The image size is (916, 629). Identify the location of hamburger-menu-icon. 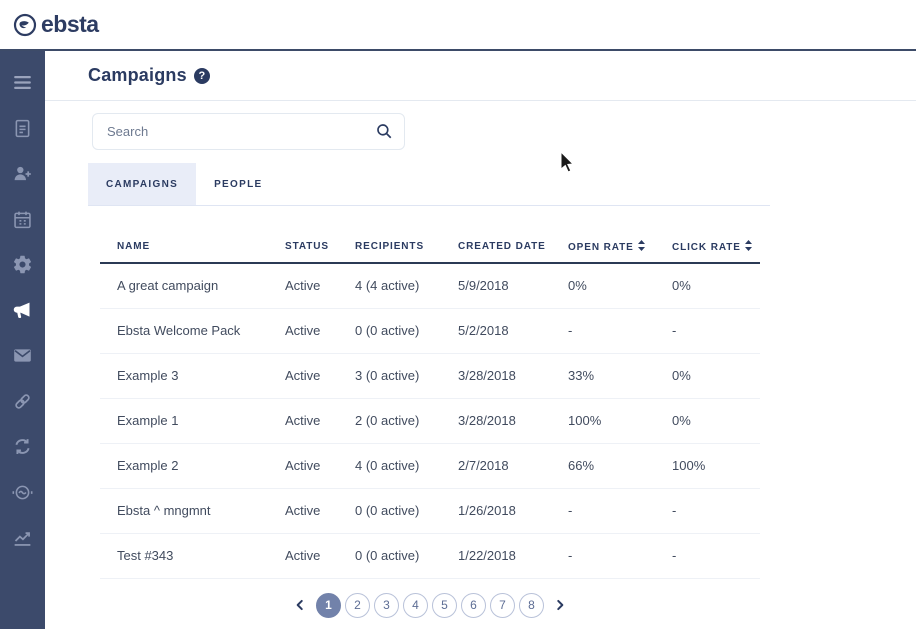
(22, 83).